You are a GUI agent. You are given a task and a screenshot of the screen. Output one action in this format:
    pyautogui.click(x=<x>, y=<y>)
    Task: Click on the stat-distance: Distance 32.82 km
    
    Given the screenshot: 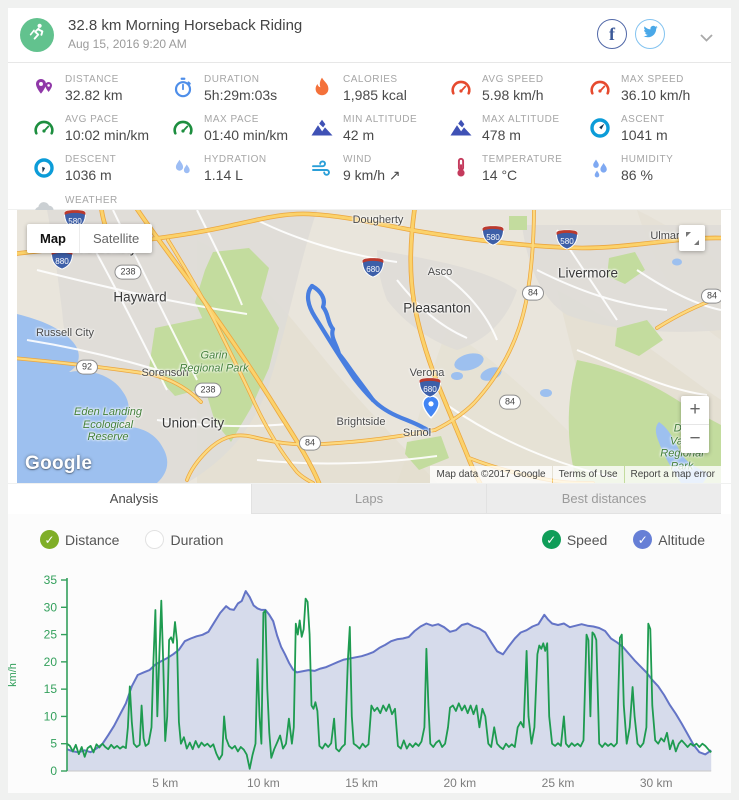 What is the action you would take?
    pyautogui.click(x=101, y=88)
    